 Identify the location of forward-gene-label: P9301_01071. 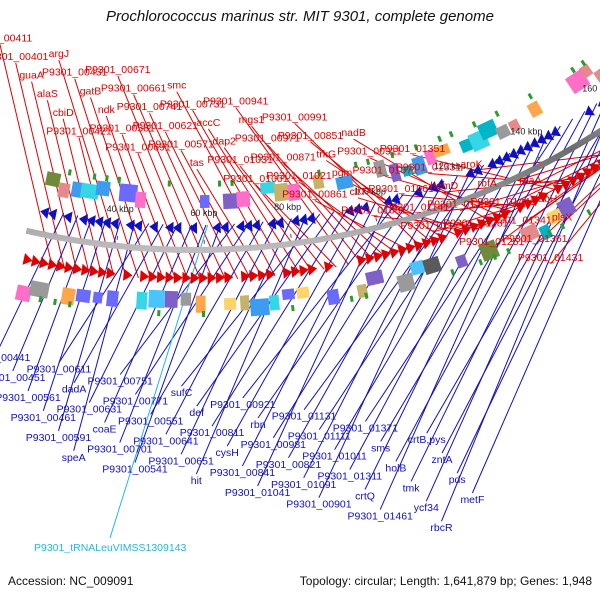
(385, 170).